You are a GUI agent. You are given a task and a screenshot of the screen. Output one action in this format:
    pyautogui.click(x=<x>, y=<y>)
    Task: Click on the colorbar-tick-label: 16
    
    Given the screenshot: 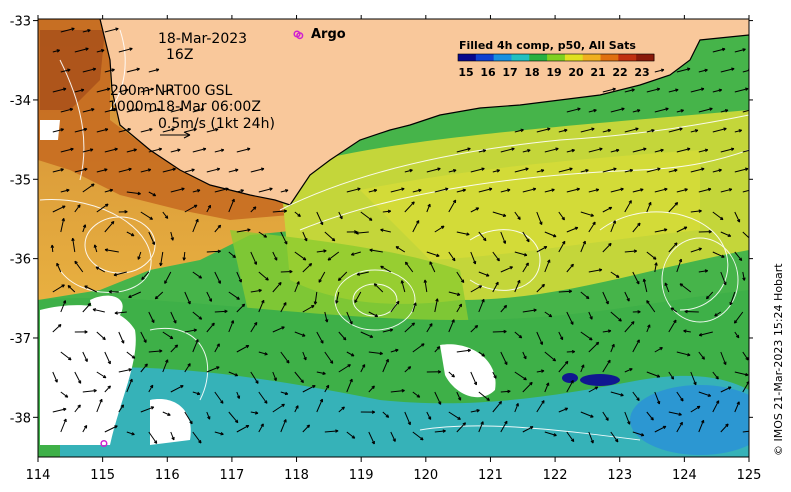 What is the action you would take?
    pyautogui.click(x=488, y=72)
    